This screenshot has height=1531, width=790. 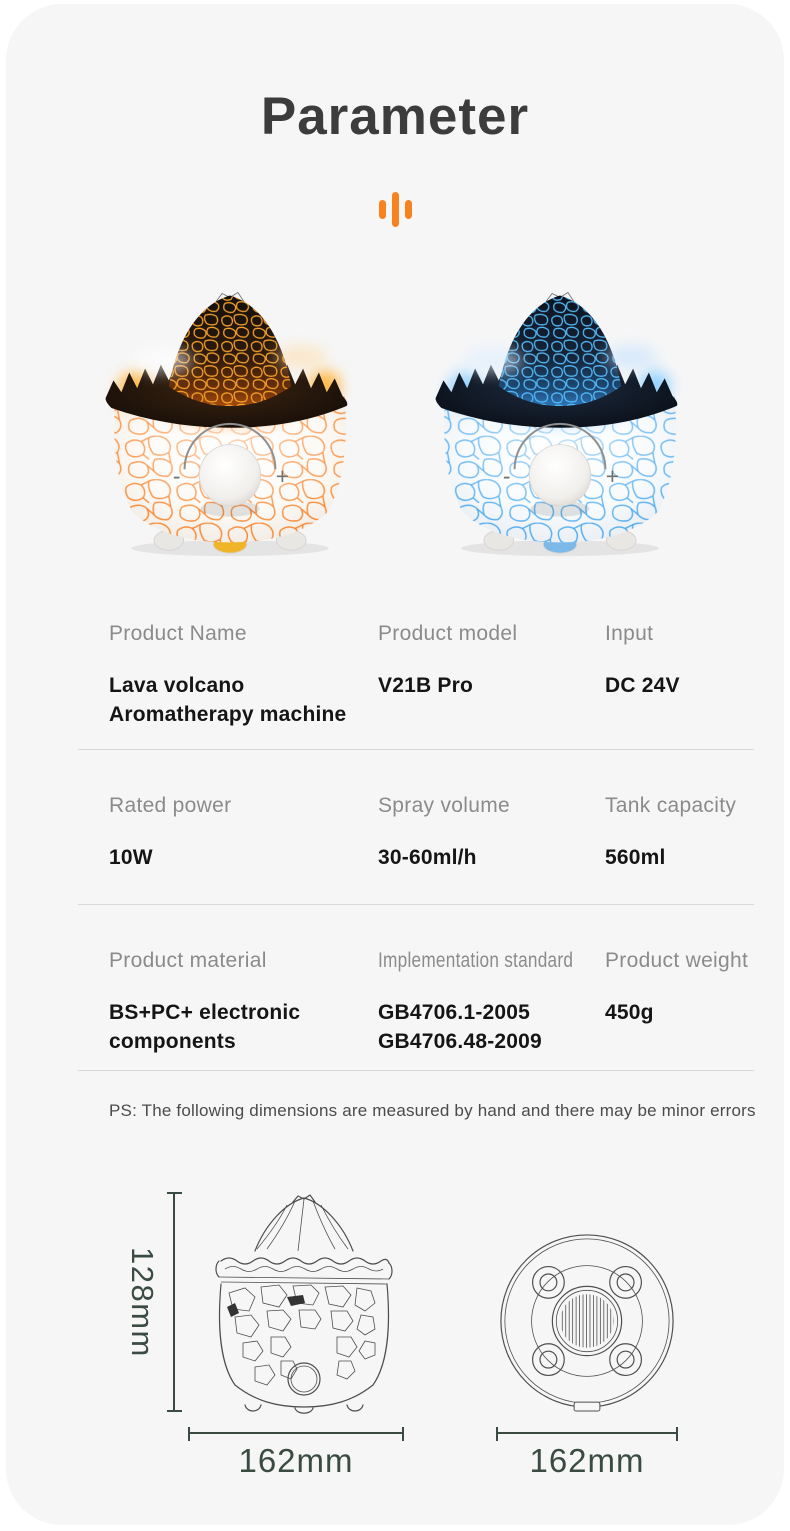 What do you see at coordinates (679, 833) in the screenshot?
I see `spec-cell-tank-capacity: Tank capacity 560ml` at bounding box center [679, 833].